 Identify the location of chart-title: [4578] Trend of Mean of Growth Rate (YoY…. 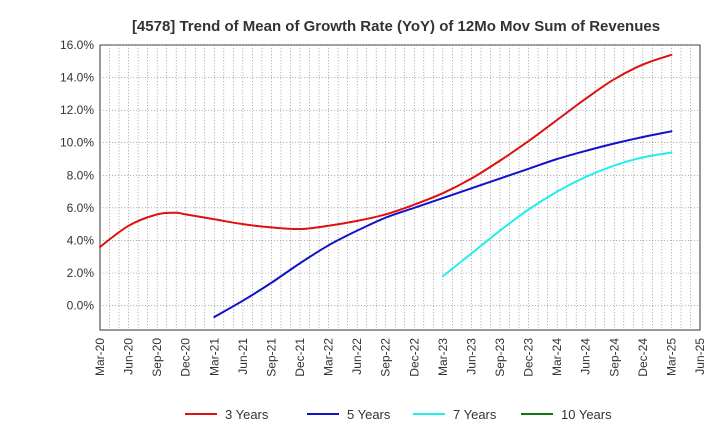
(396, 26).